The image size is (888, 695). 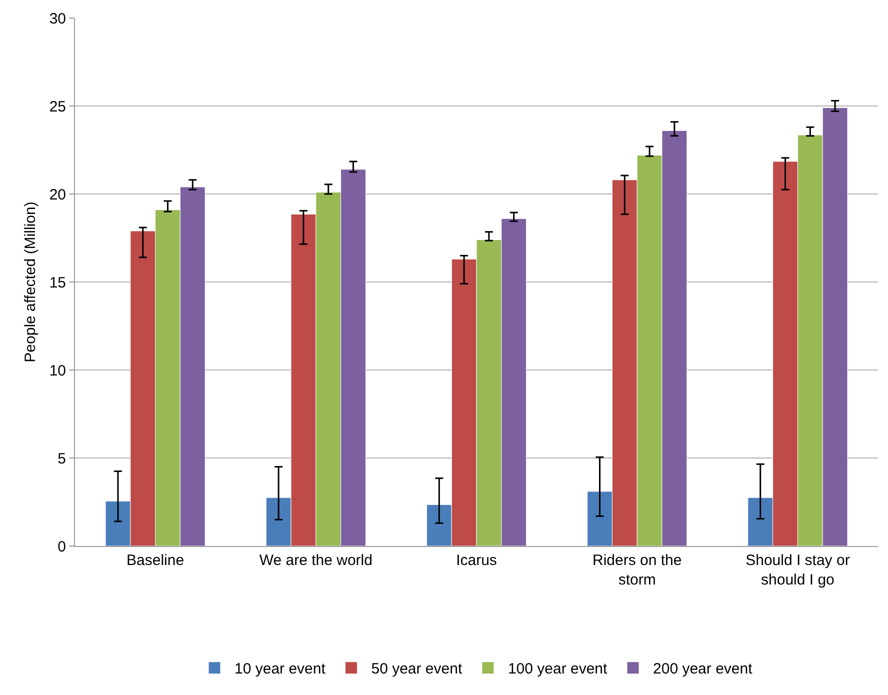 I want to click on y-tick-label: 5, so click(x=62, y=459).